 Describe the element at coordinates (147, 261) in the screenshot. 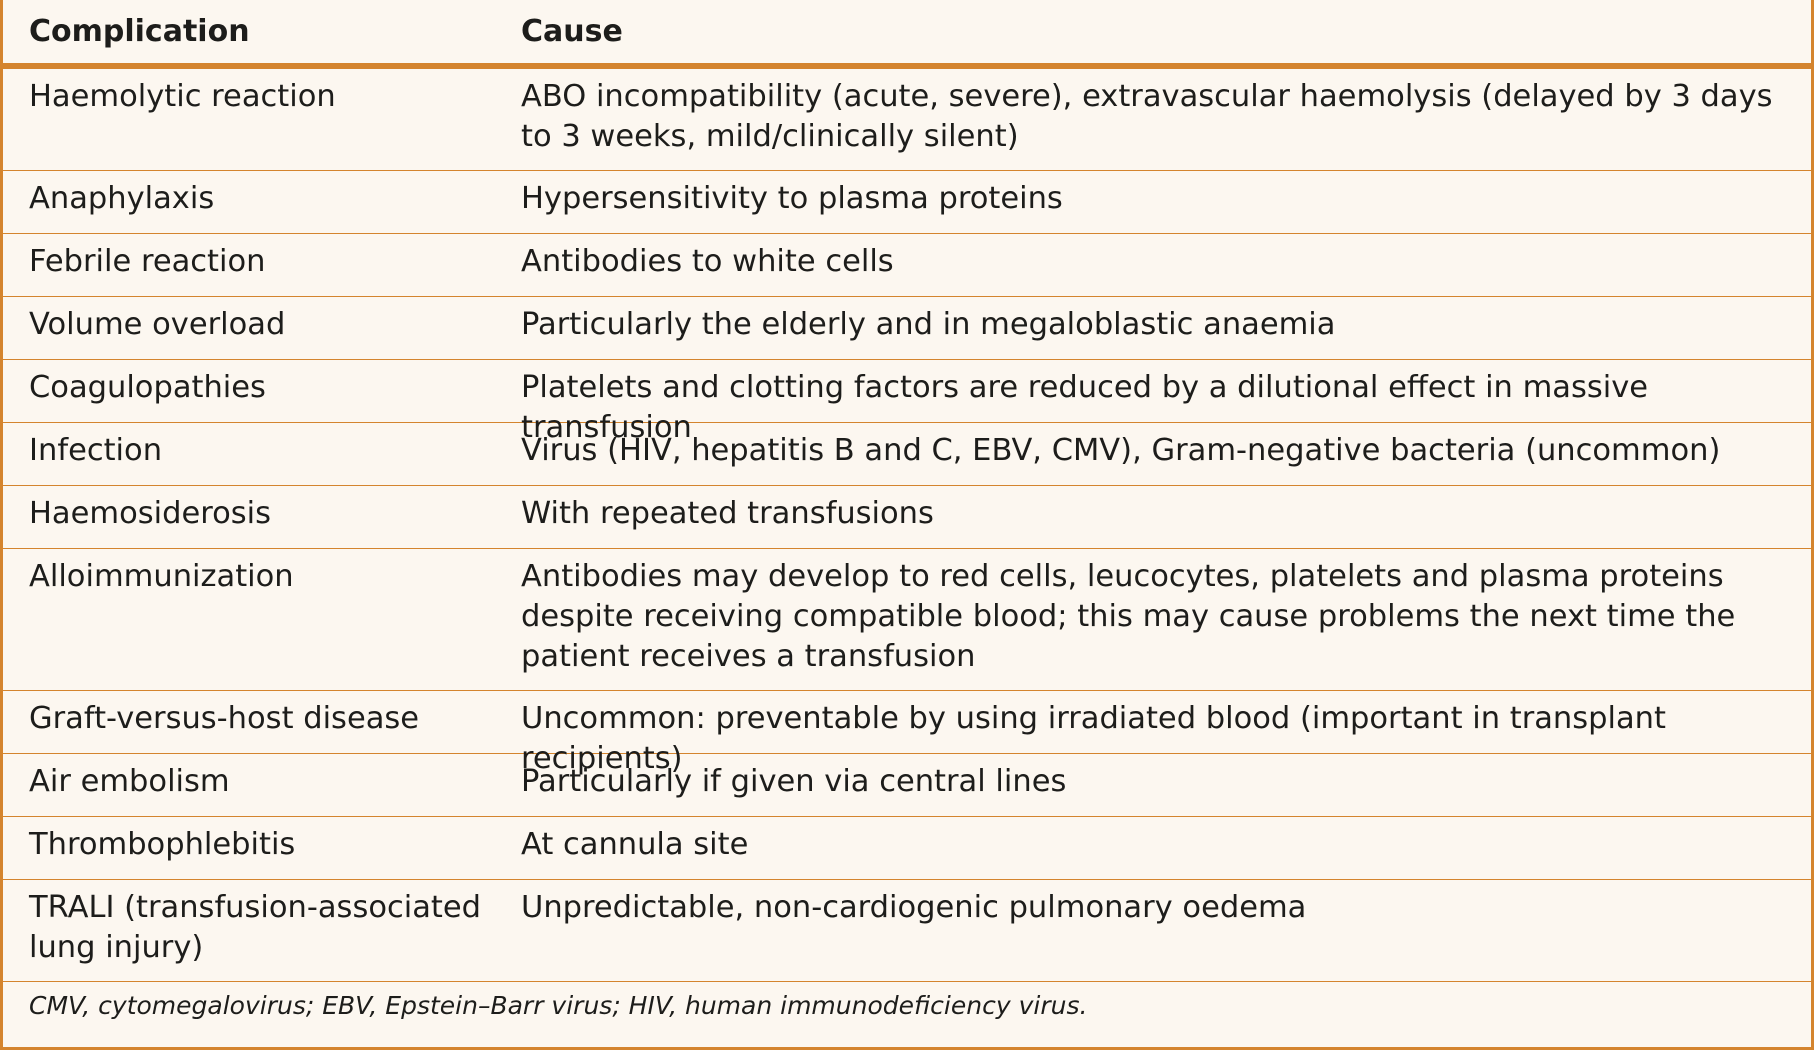

I see `complication-cell: Febrile reaction` at that location.